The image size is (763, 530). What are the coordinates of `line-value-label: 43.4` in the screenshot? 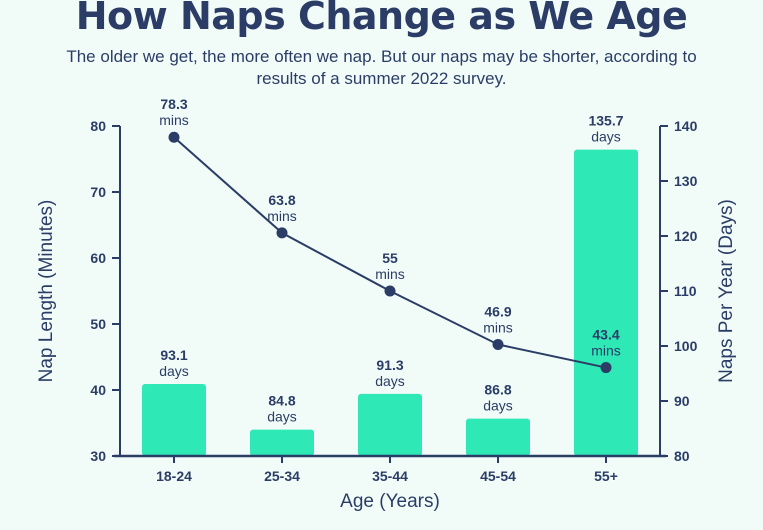 It's located at (605, 335).